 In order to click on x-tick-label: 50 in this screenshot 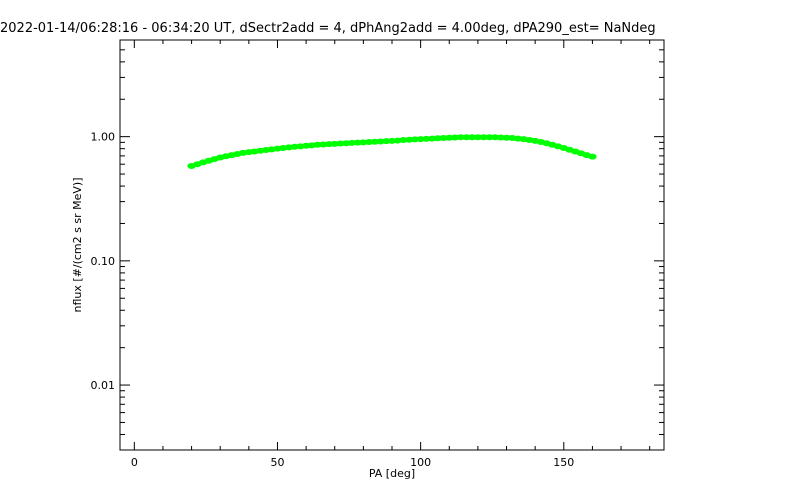, I will do `click(277, 462)`.